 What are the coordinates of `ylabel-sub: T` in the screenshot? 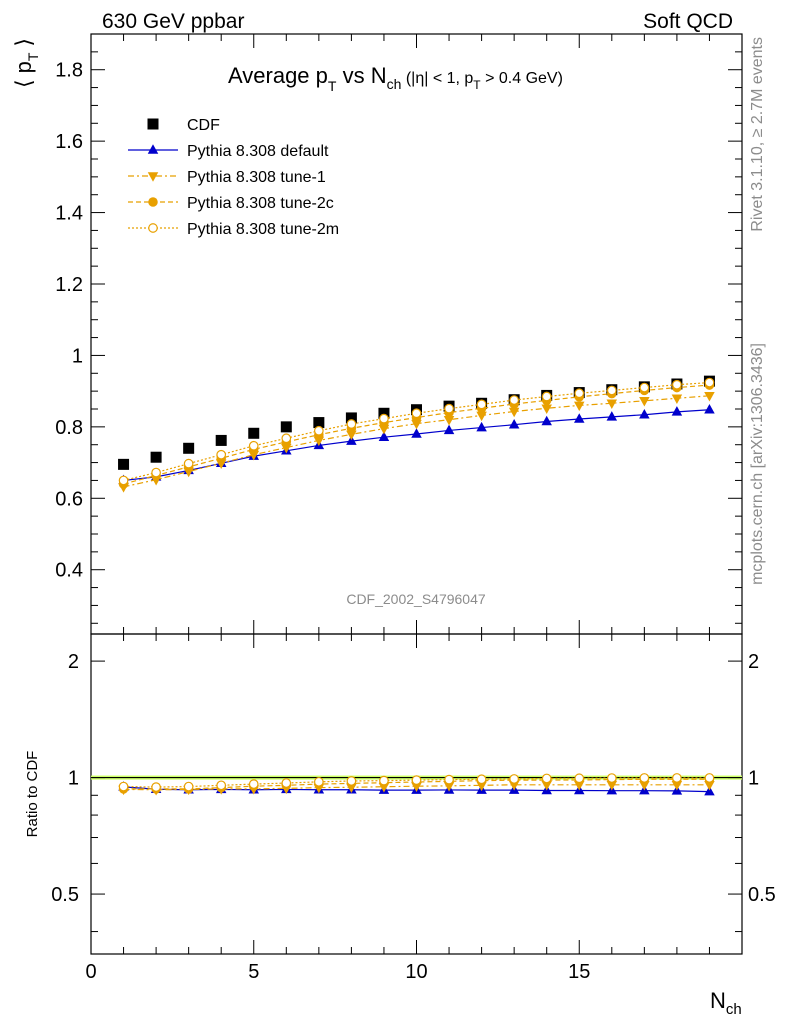 It's located at (33, 56).